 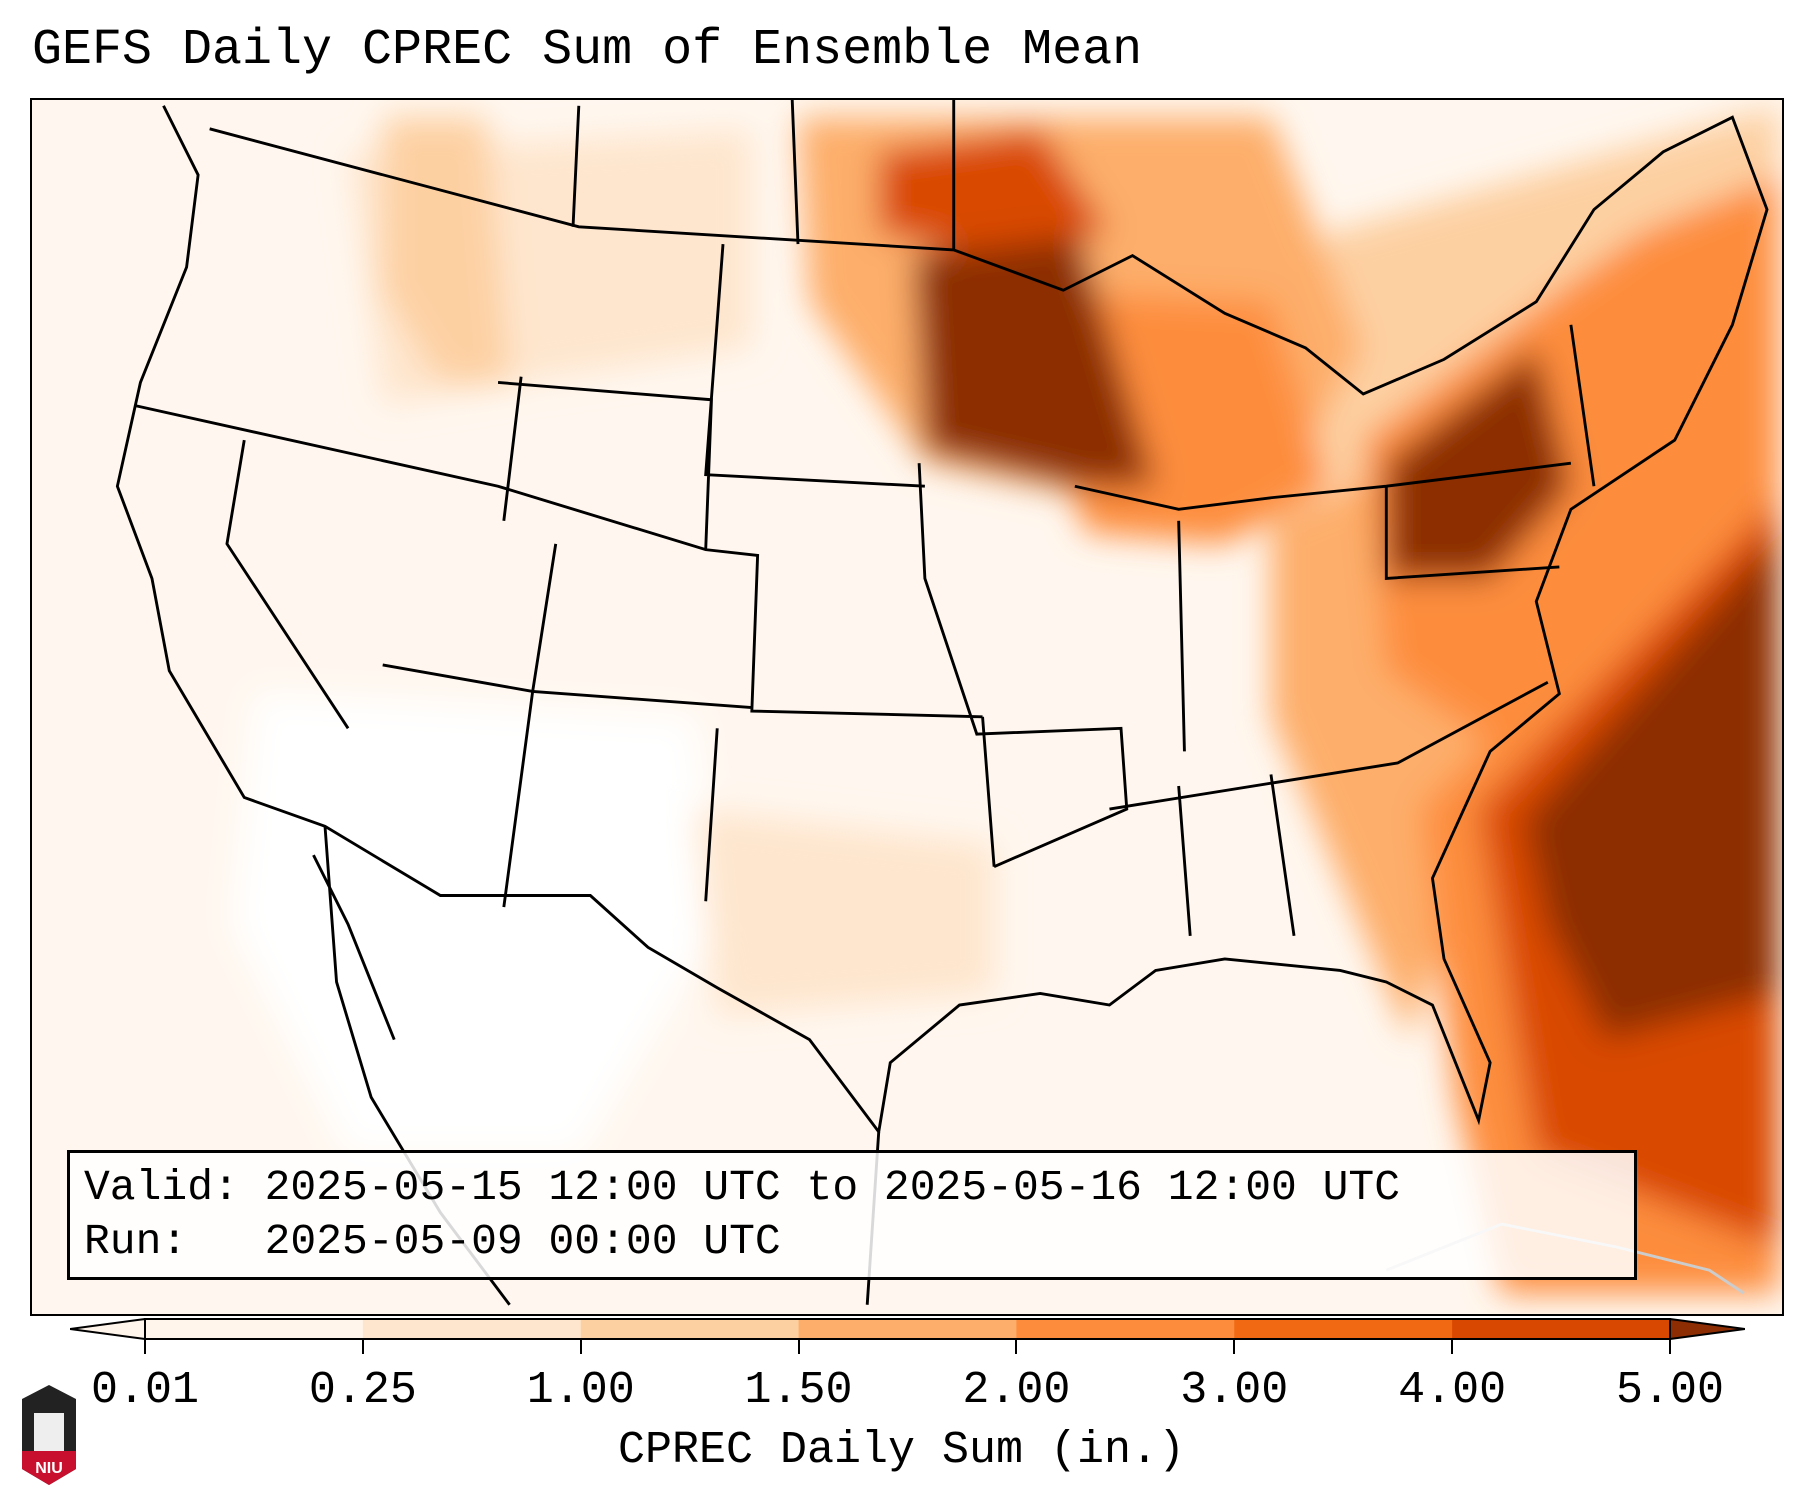 I want to click on niu-logo: NIU, so click(x=49, y=1435).